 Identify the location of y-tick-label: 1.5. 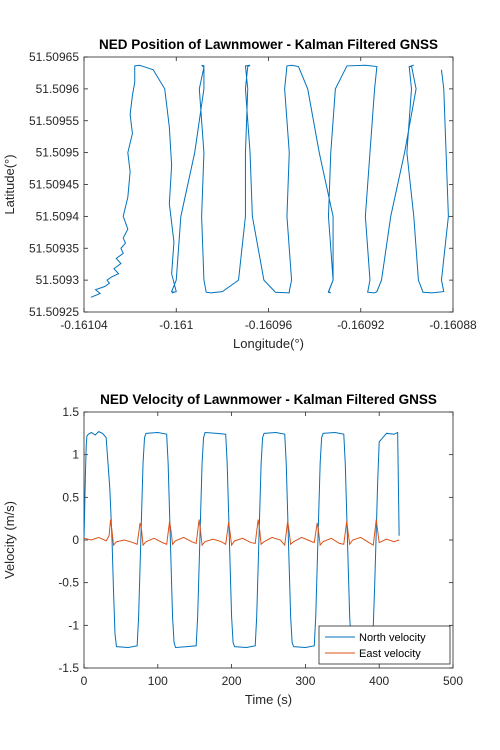
(70, 412).